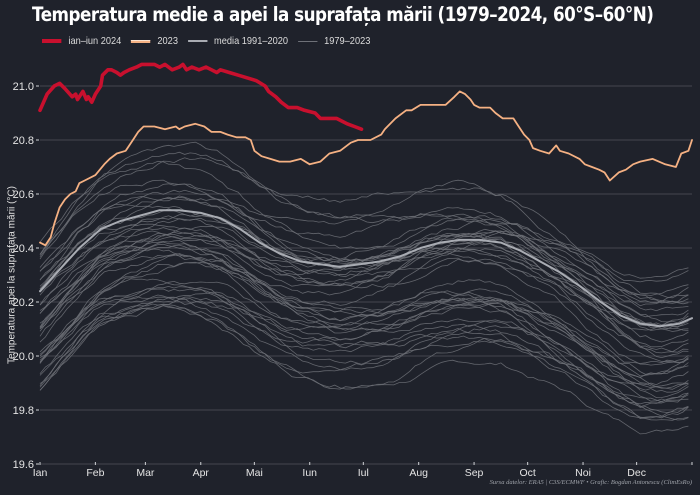 This screenshot has width=700, height=495. What do you see at coordinates (23, 141) in the screenshot?
I see `y-tick-label: 20.8` at bounding box center [23, 141].